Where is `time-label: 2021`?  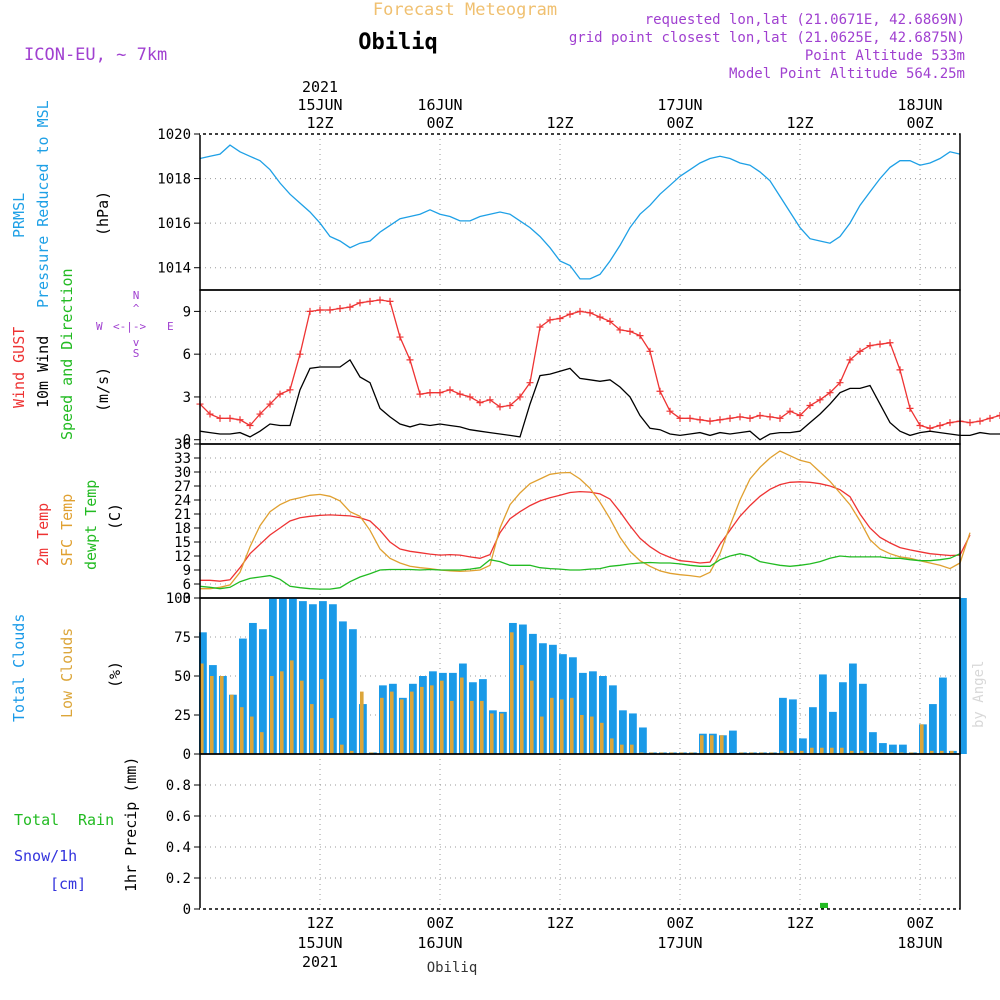 time-label: 2021 is located at coordinates (320, 87).